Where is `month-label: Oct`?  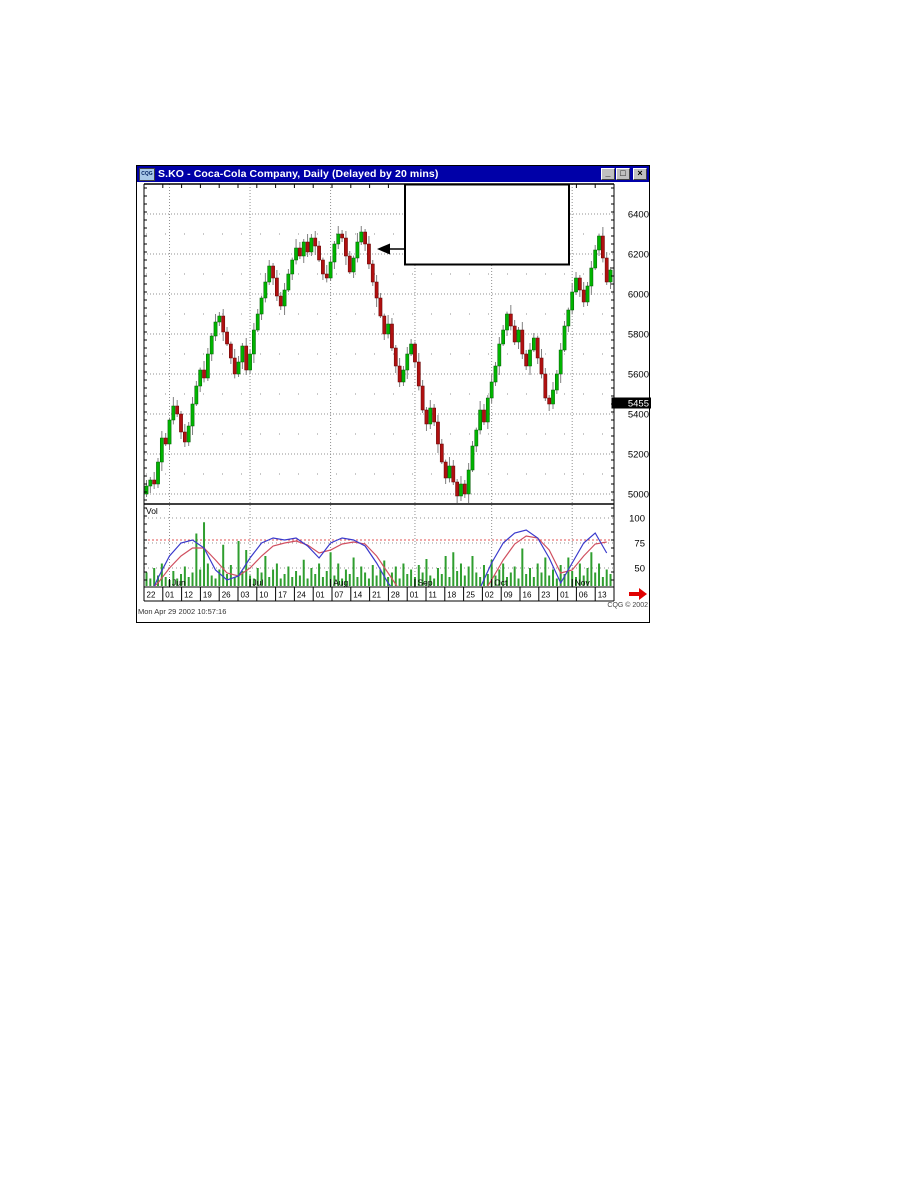 month-label: Oct is located at coordinates (501, 583).